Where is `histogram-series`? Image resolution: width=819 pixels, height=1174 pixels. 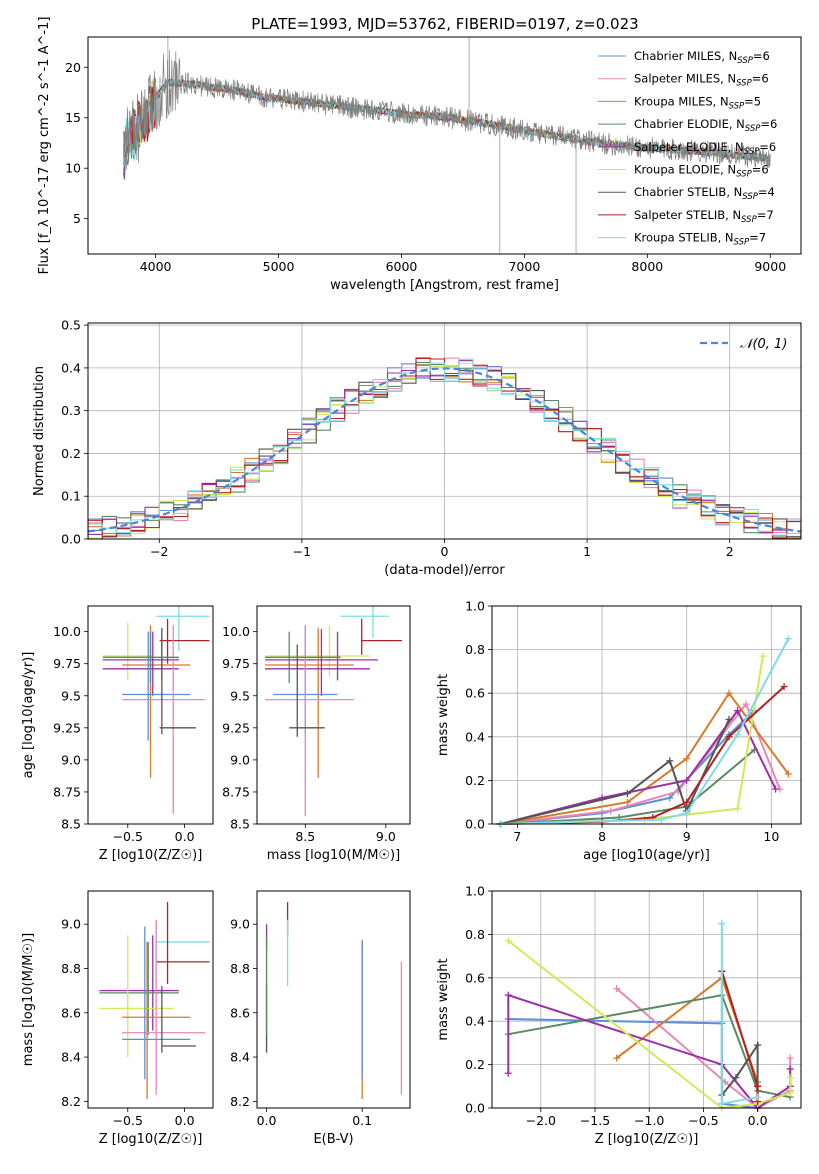
histogram-series is located at coordinates (444, 447).